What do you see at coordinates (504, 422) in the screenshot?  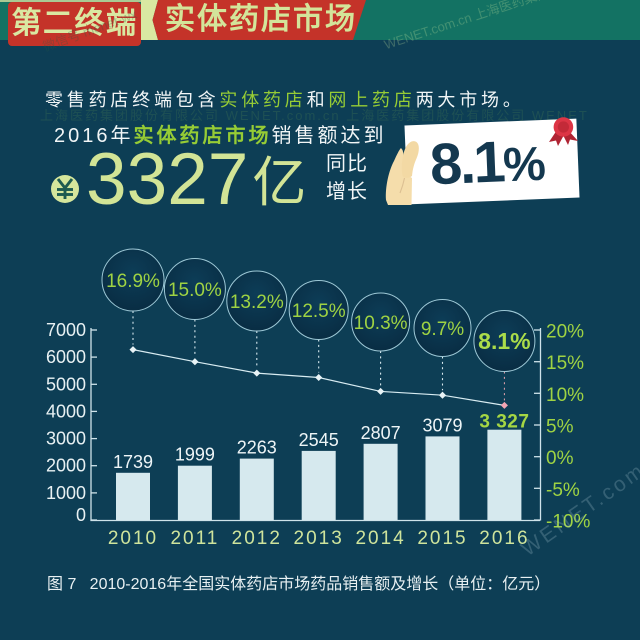 I see `svg-text: 3 327` at bounding box center [504, 422].